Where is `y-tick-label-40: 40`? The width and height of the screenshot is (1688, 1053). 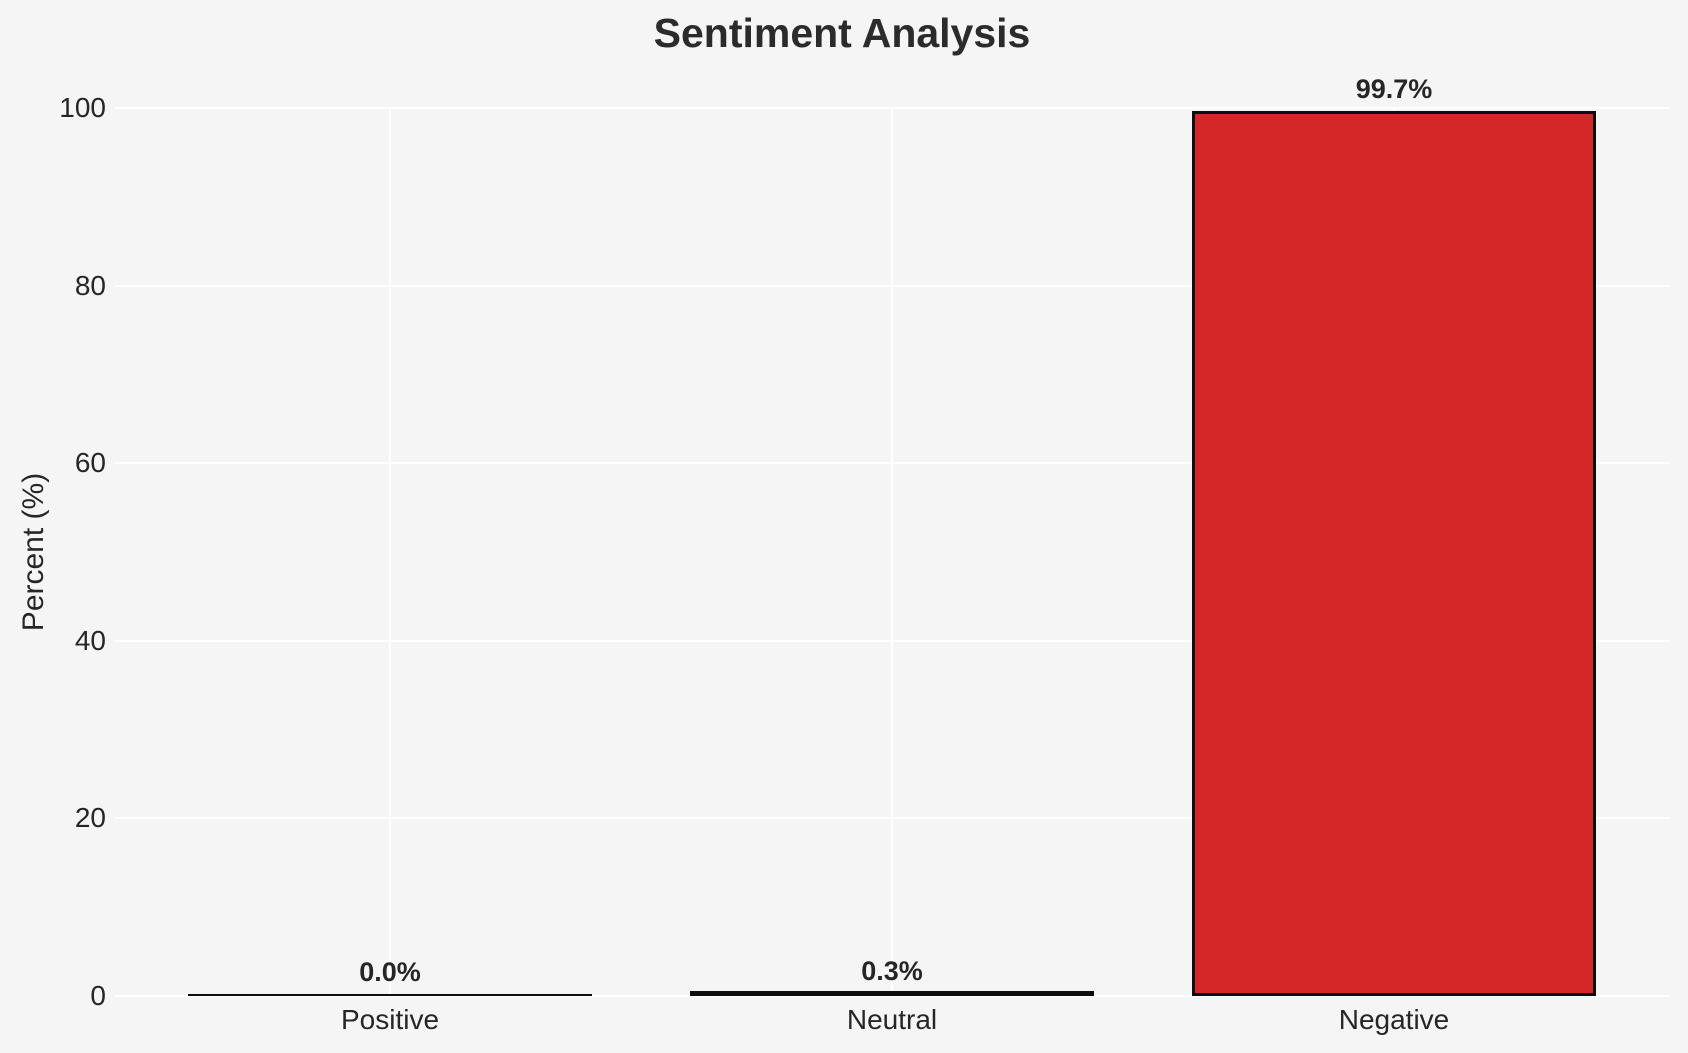
y-tick-label-40: 40 is located at coordinates (90, 640).